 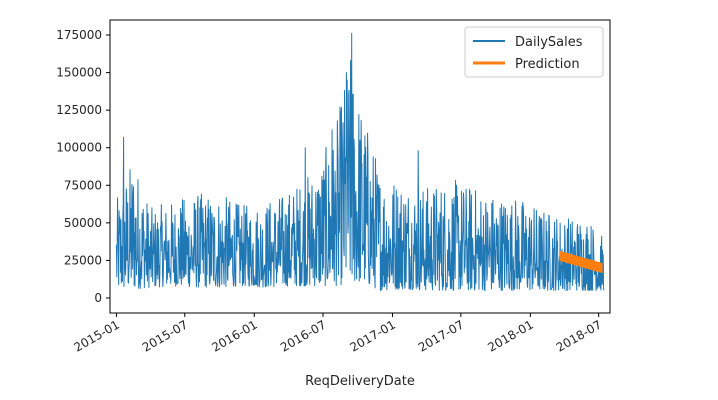 What do you see at coordinates (98, 298) in the screenshot?
I see `y-tick-label: 0` at bounding box center [98, 298].